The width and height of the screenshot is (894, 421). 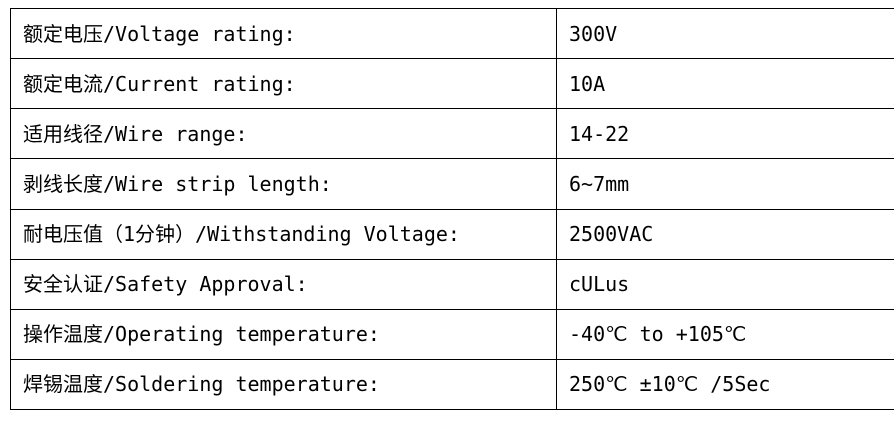 I want to click on spec-value-cell: -40℃ to +105℃, so click(x=725, y=334).